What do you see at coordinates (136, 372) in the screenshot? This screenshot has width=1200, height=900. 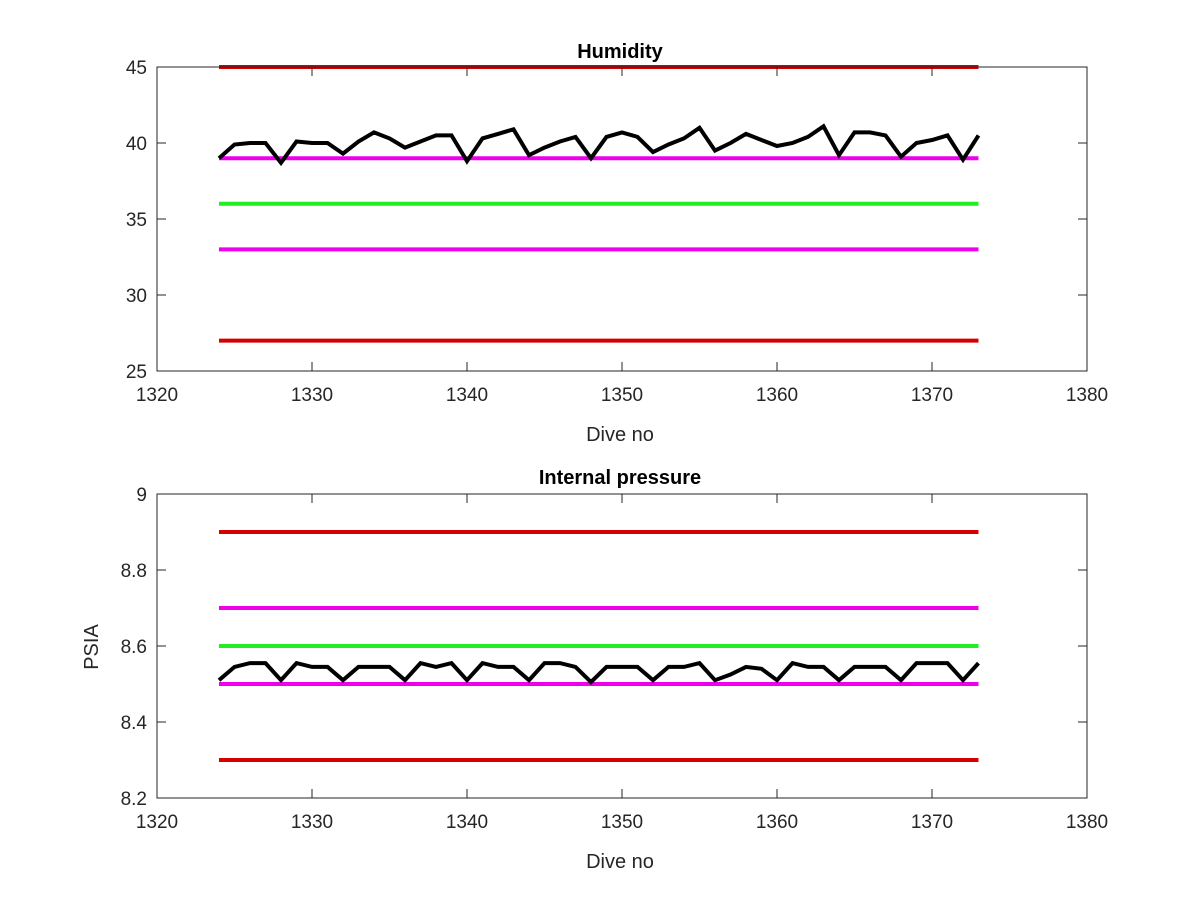 I see `humidity-ytick-label: 25` at bounding box center [136, 372].